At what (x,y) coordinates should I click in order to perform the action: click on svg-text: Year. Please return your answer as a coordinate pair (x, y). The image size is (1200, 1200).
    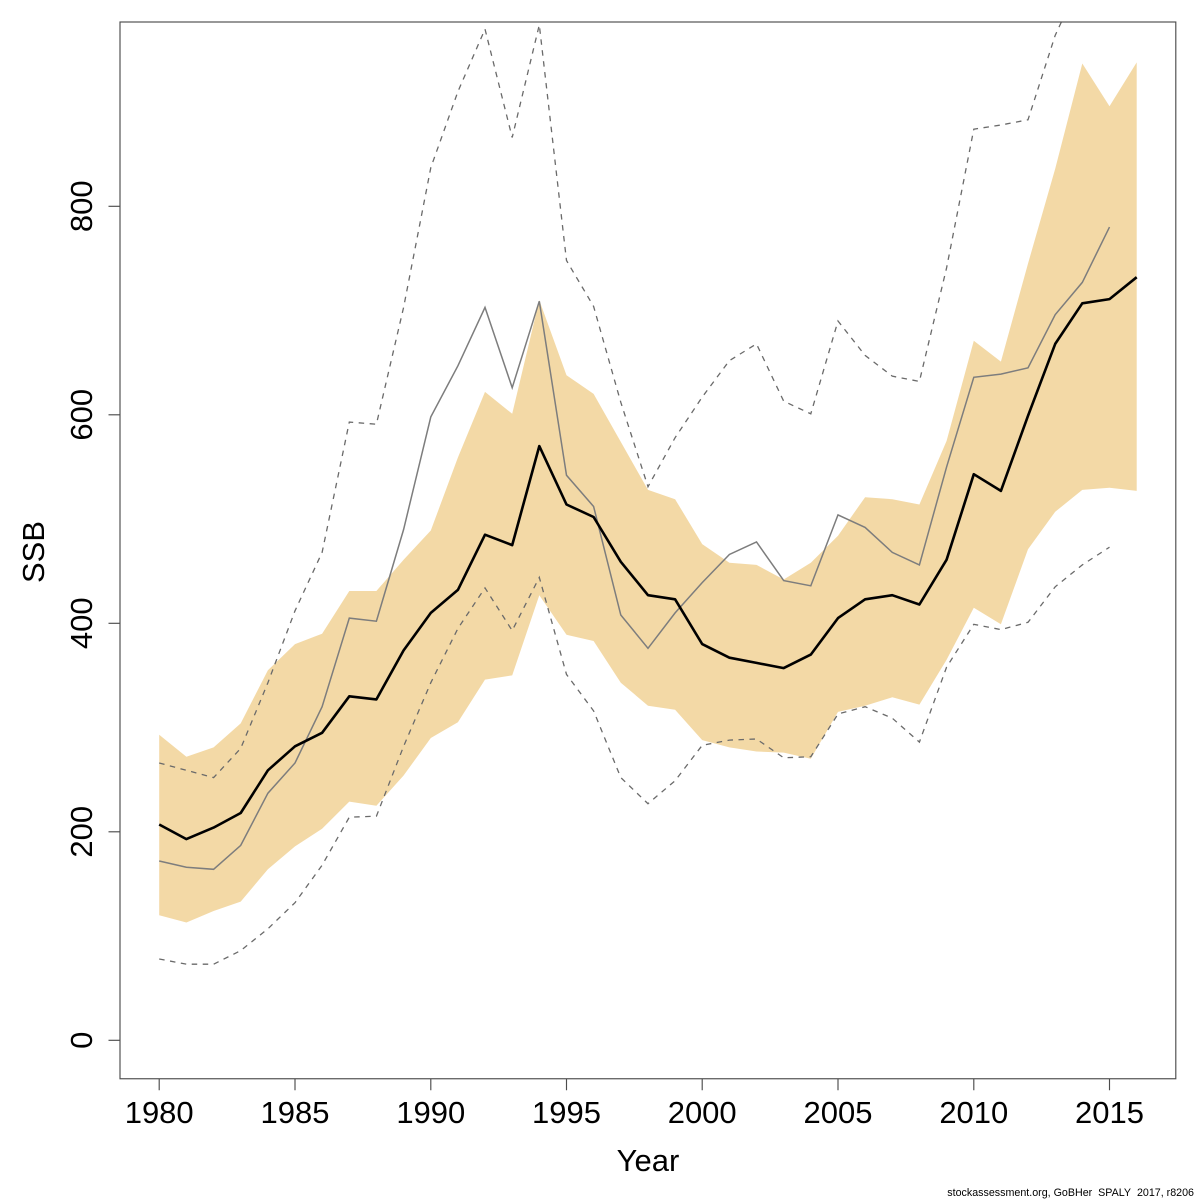
    Looking at the image, I should click on (648, 1160).